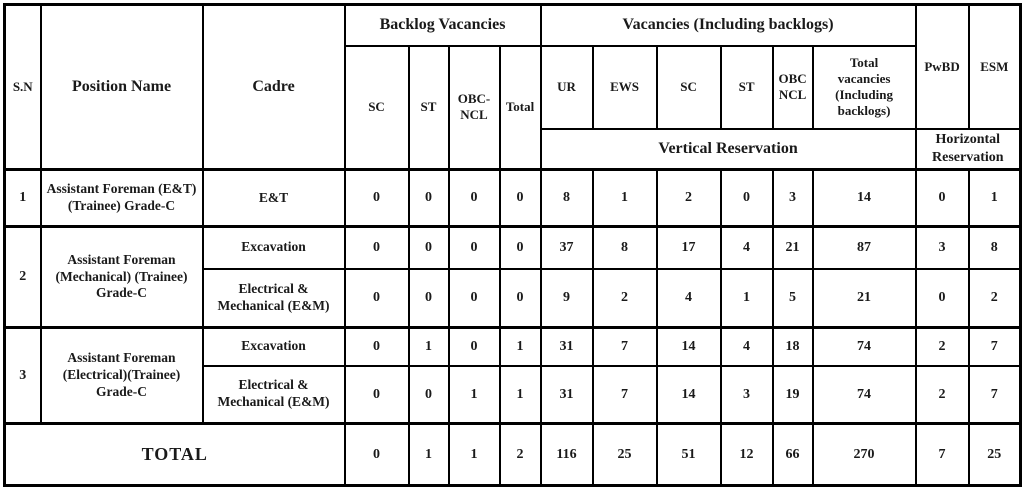  Describe the element at coordinates (792, 454) in the screenshot. I see `obc-ncl-total-cell: 66` at that location.